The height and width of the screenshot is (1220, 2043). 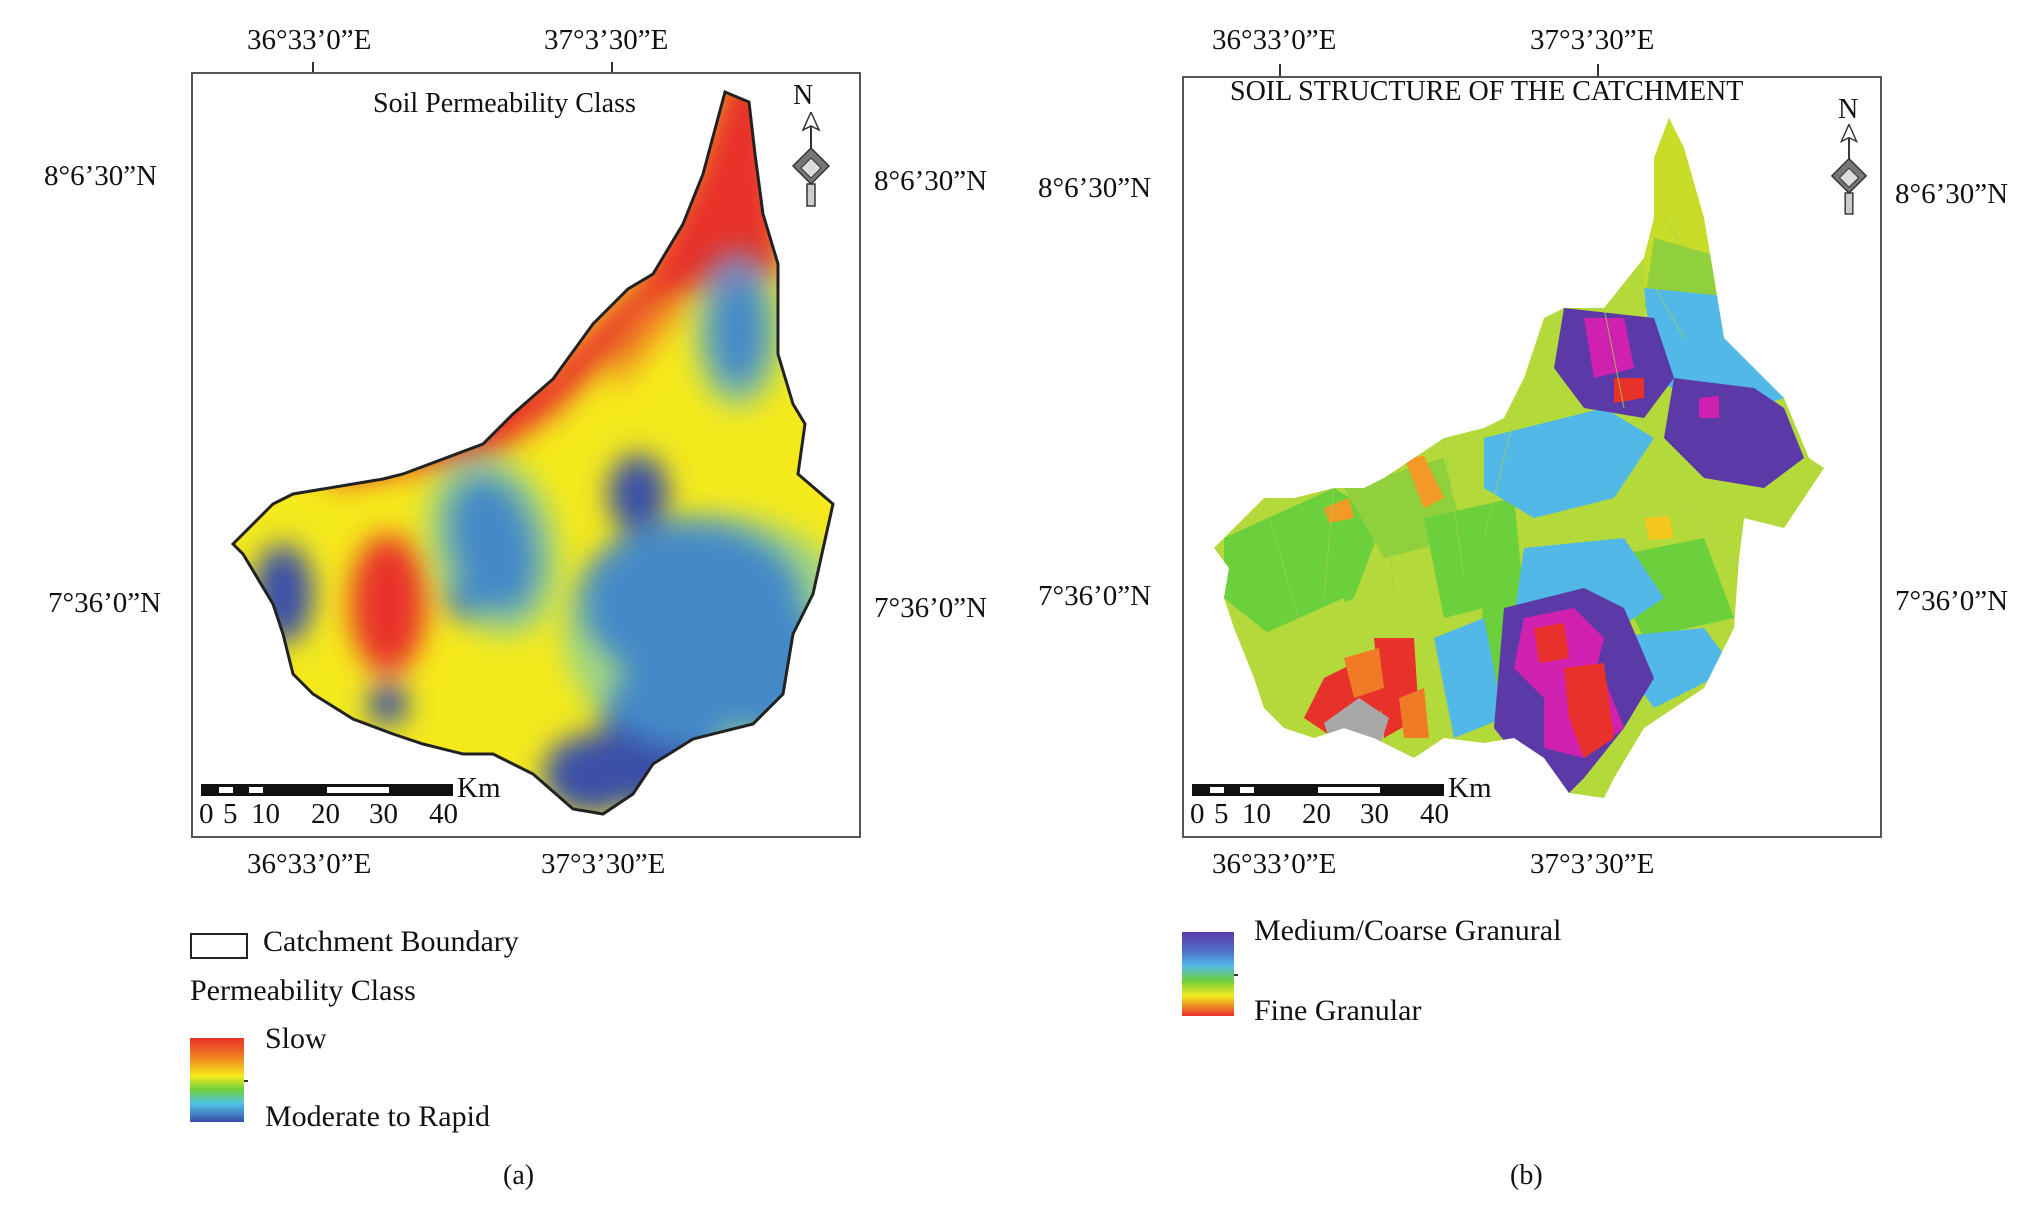 What do you see at coordinates (303, 990) in the screenshot?
I see `legend-heading: Permeability Class` at bounding box center [303, 990].